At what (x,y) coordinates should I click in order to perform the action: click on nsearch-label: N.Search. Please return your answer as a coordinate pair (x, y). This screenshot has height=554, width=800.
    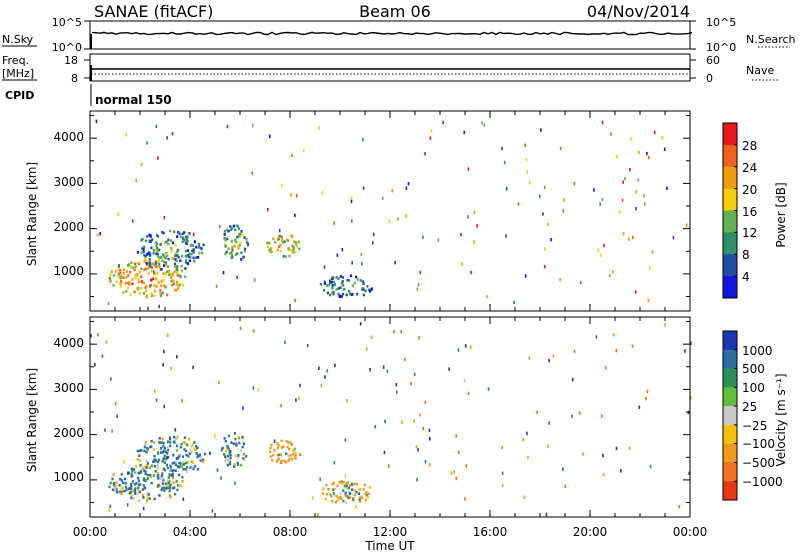
    Looking at the image, I should click on (771, 39).